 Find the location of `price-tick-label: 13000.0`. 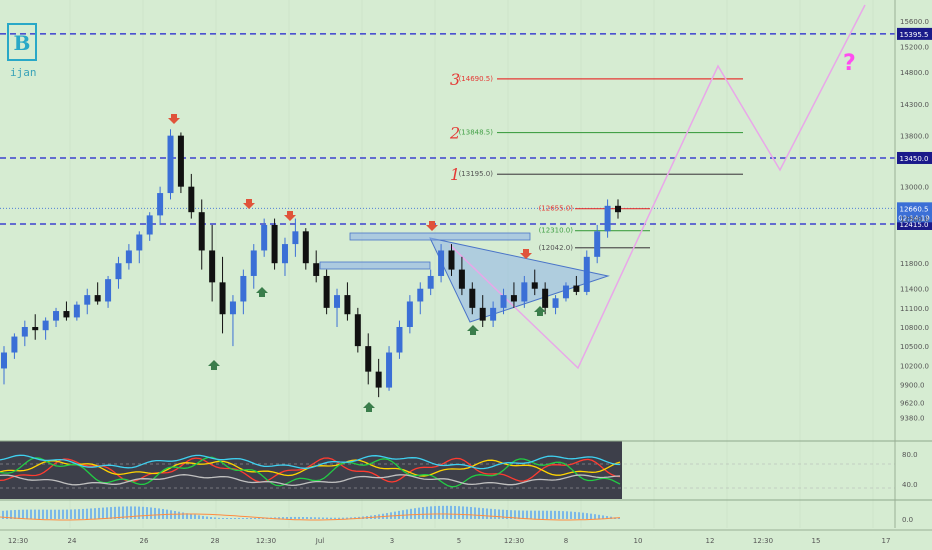

price-tick-label: 13000.0 is located at coordinates (914, 188).